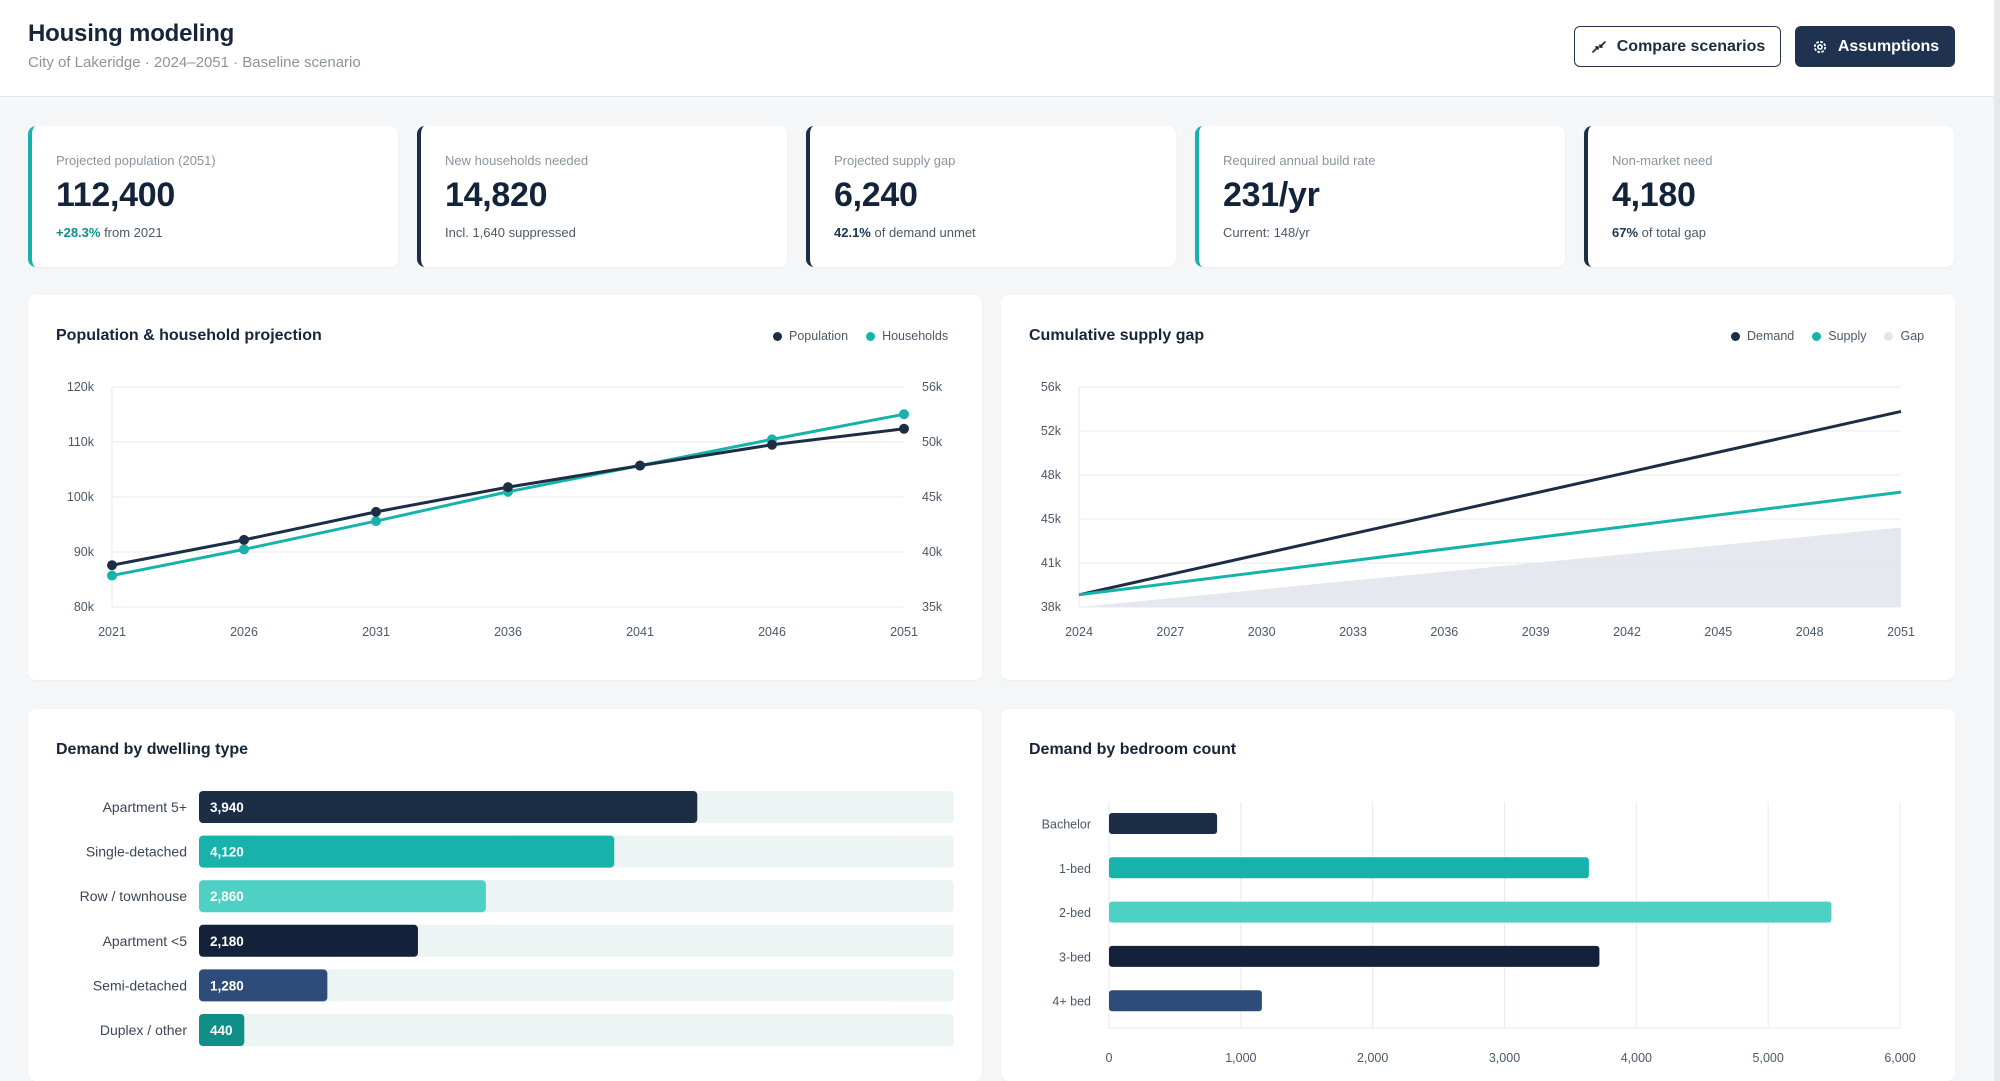 This screenshot has width=2000, height=1081. Describe the element at coordinates (1240, 1058) in the screenshot. I see `x-tick-label: 1,000` at that location.